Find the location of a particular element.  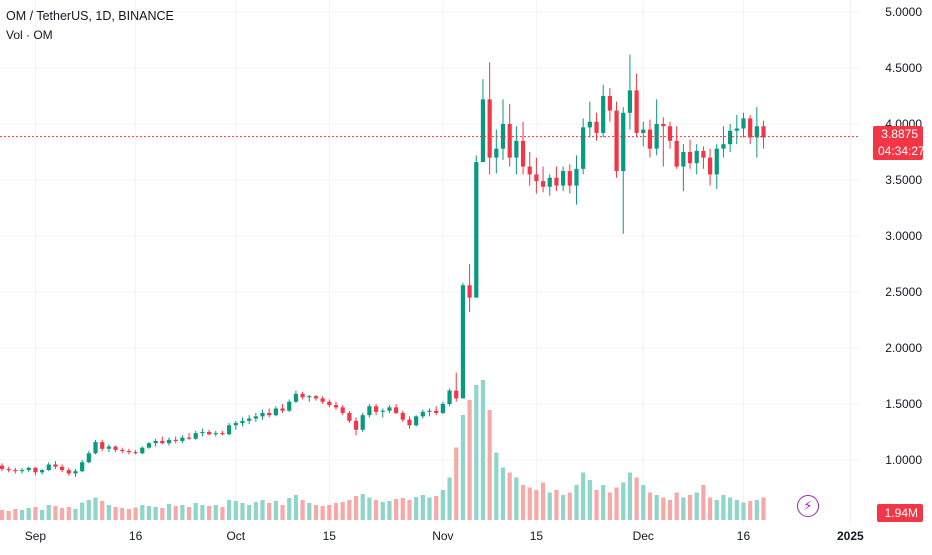

y-tick-label: 2.5000 is located at coordinates (903, 292).